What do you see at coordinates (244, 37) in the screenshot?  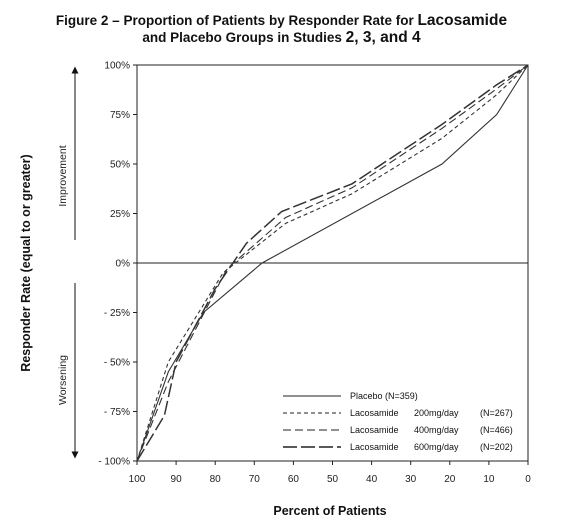 I see `chart-subtitle-text: and Placebo Groups in Studies` at bounding box center [244, 37].